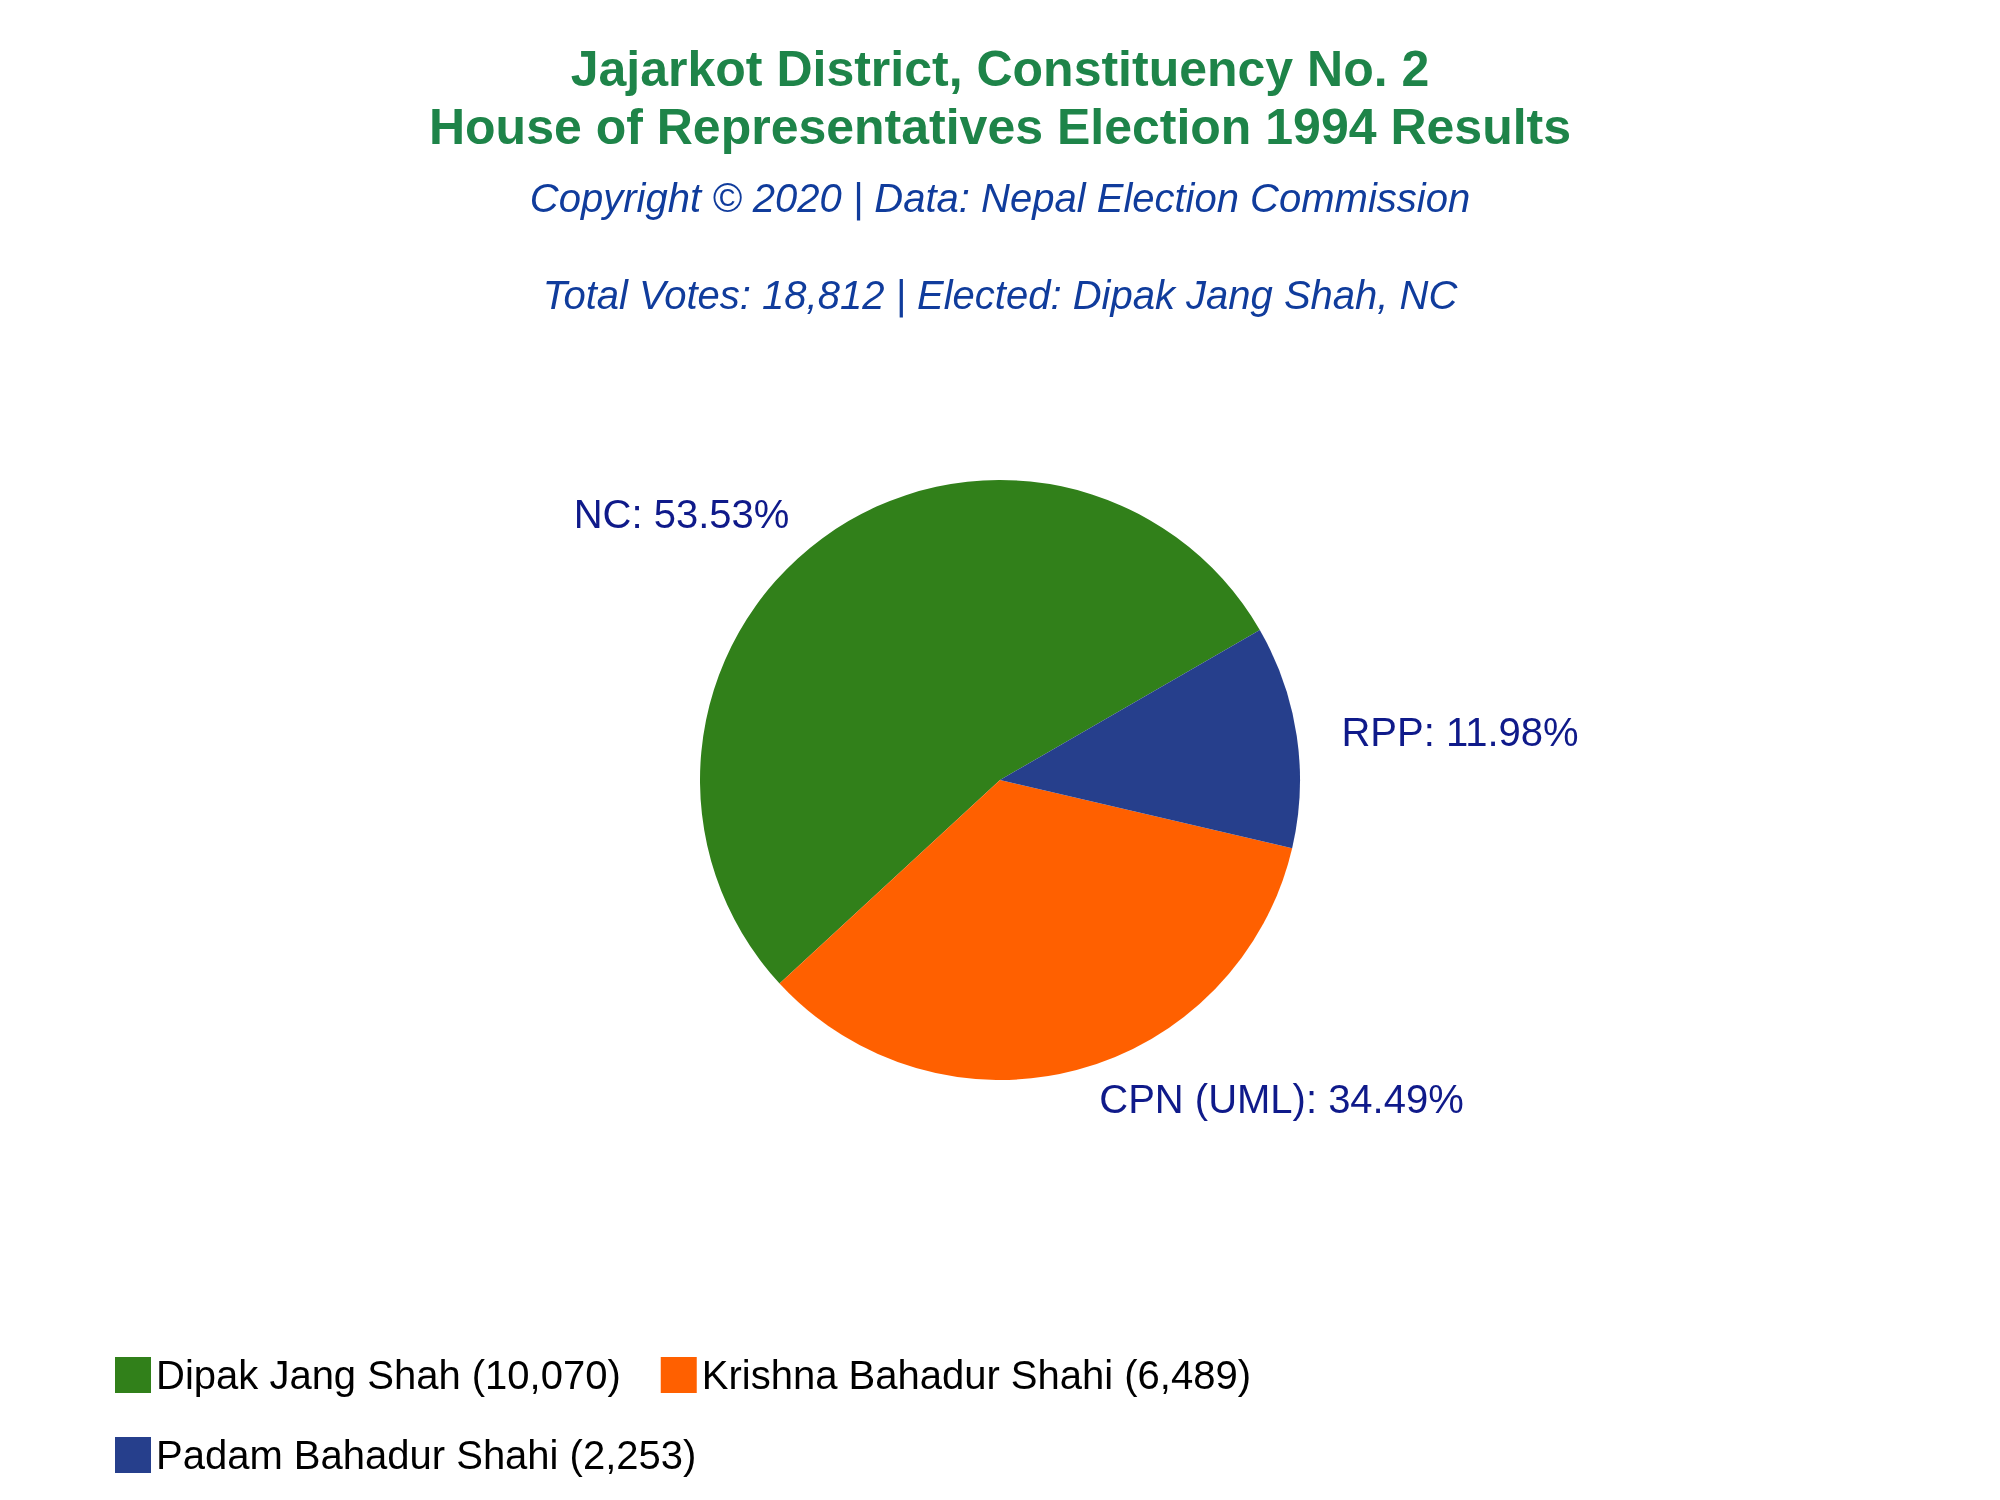 This screenshot has height=1500, width=2000. Describe the element at coordinates (1000, 98) in the screenshot. I see `chart-title: Jajarkot District, Constituency No. 2 House of Representatives Election 1994 Results` at that location.